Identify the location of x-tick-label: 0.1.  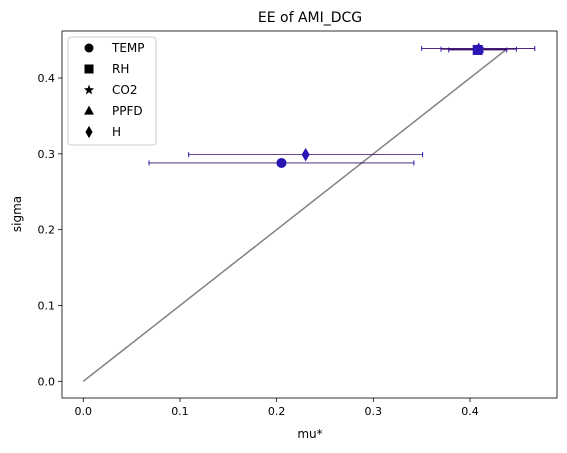
(180, 411).